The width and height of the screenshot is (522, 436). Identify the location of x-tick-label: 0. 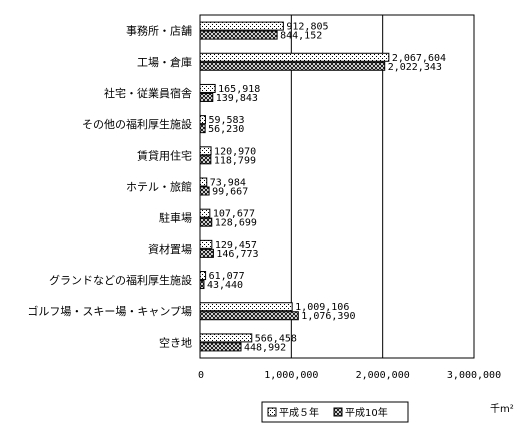
(201, 375).